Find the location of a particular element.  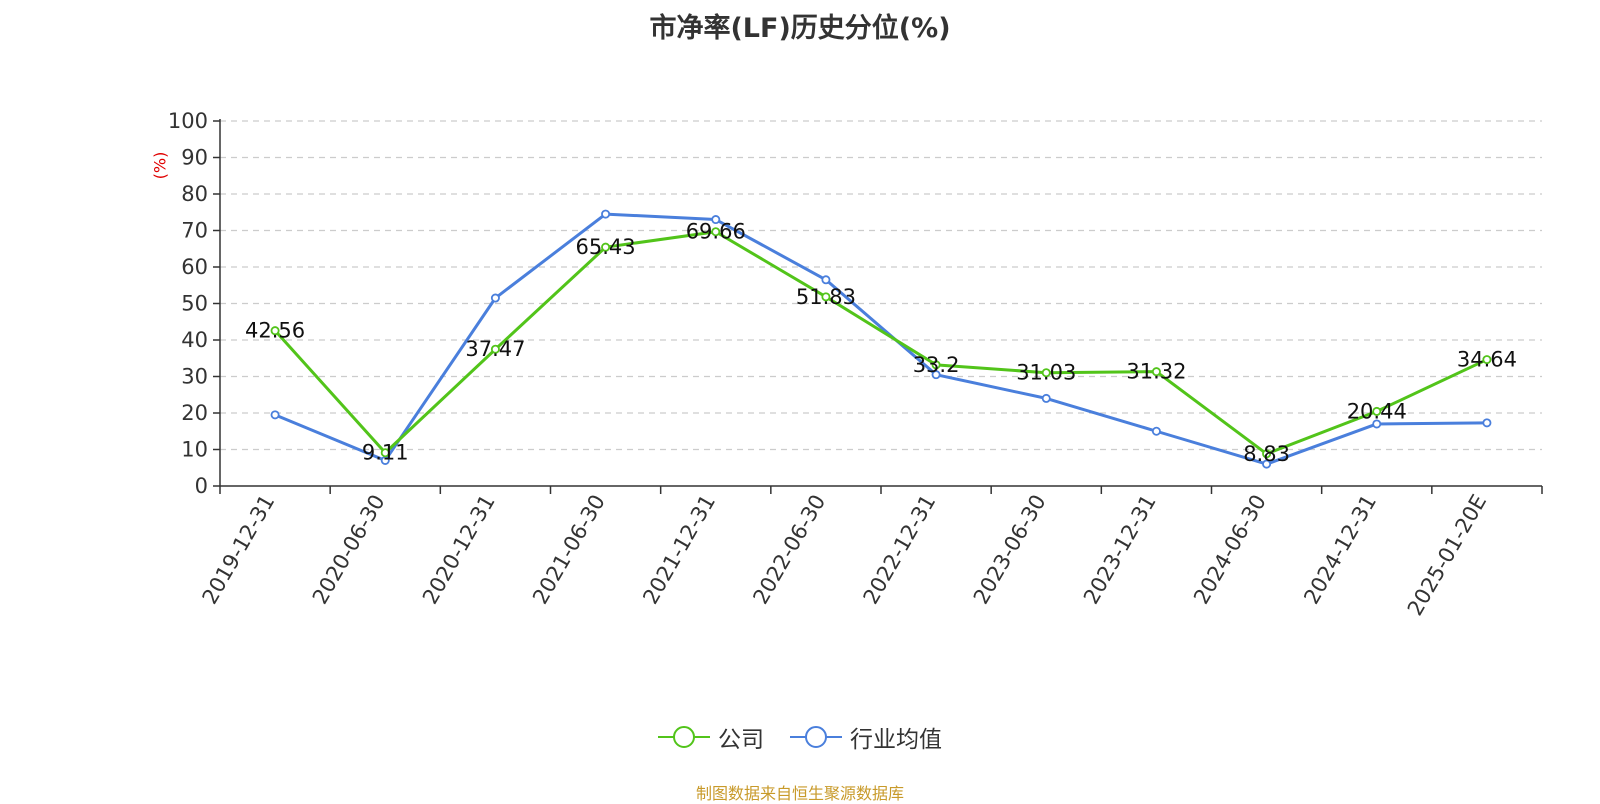

x-tick-label: 2024-06-30 is located at coordinates (1230, 550).